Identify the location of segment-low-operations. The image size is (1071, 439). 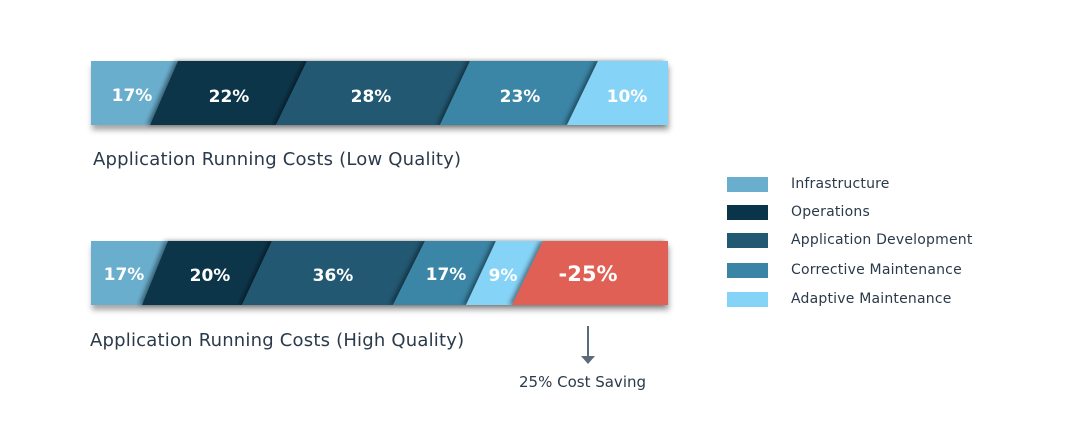
(228, 93).